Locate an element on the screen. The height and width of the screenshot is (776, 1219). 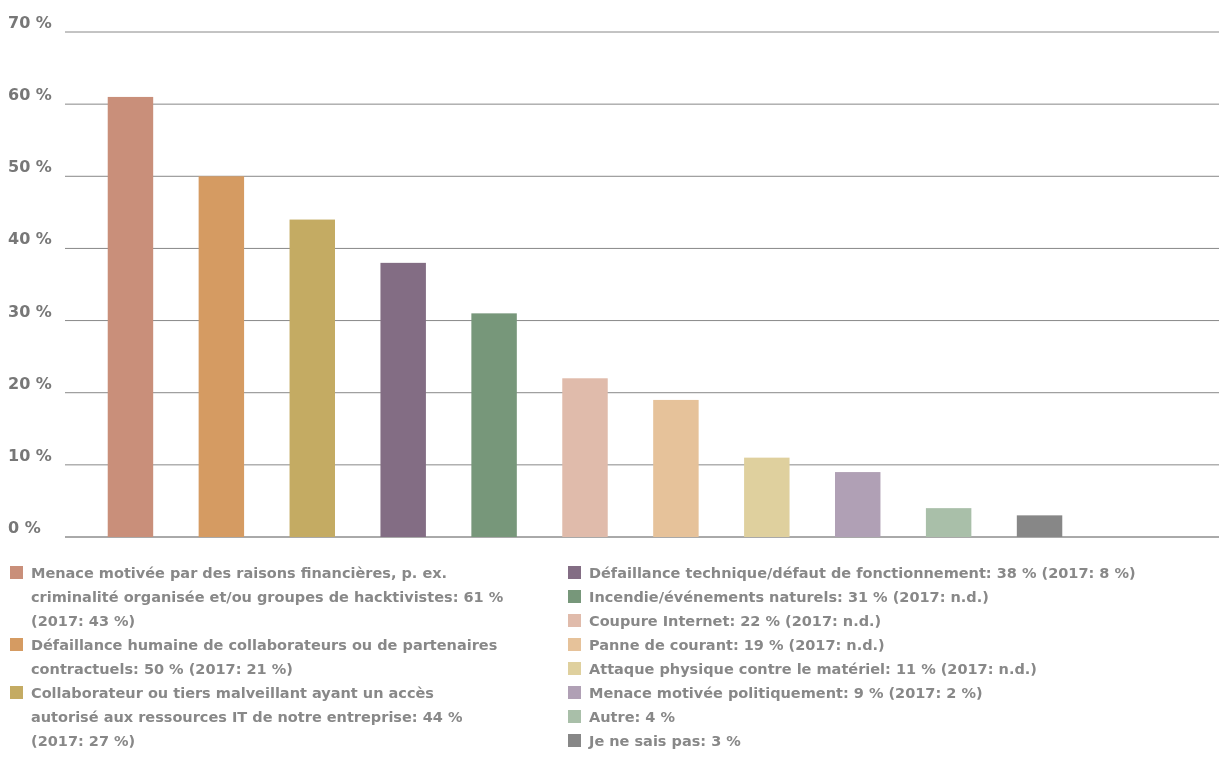
legend-label: Incendie/événements naturels: 31 % (2017: n.d.) is located at coordinates (789, 597).